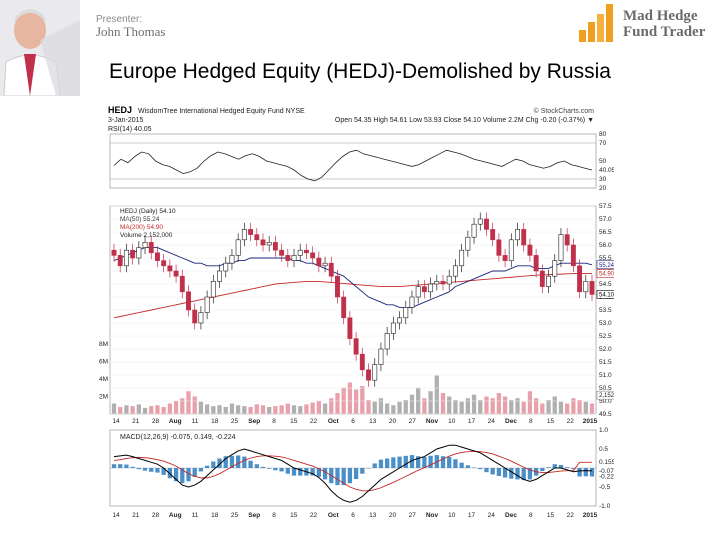  What do you see at coordinates (605, 323) in the screenshot?
I see `price-tick-label: 53.0` at bounding box center [605, 323].